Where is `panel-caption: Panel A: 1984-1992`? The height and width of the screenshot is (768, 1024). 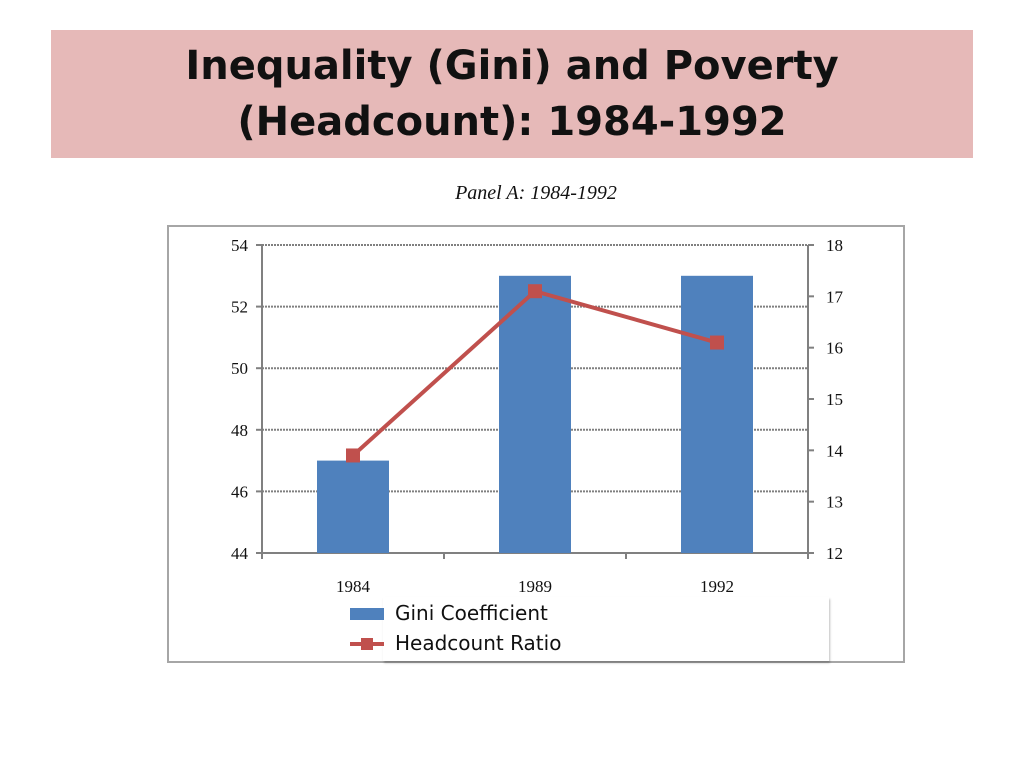
panel-caption: Panel A: 1984-1992 is located at coordinates (536, 193).